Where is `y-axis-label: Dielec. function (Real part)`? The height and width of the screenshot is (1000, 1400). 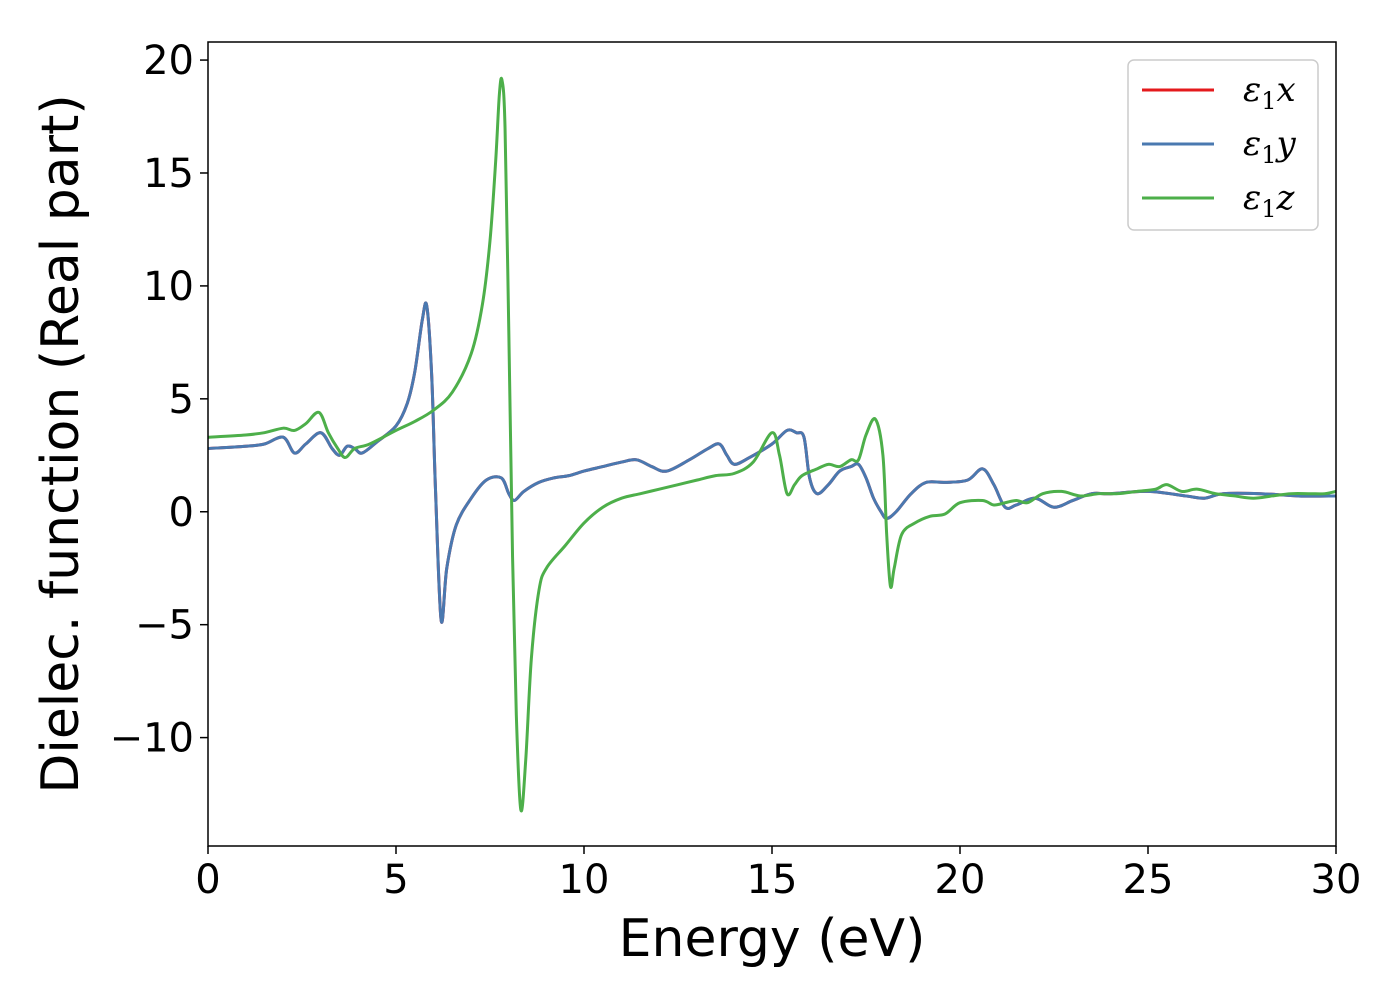
y-axis-label: Dielec. function (Real part) is located at coordinates (61, 443).